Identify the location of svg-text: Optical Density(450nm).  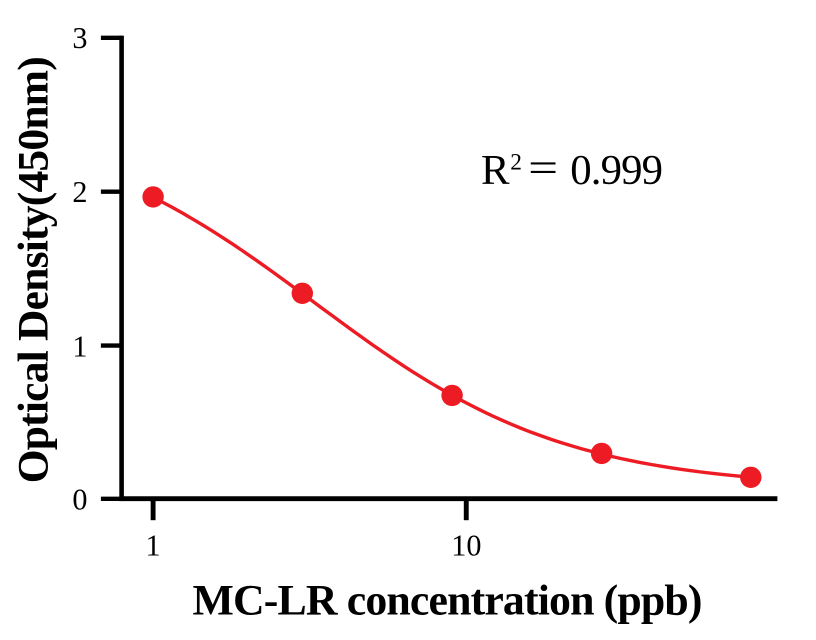
(33, 269).